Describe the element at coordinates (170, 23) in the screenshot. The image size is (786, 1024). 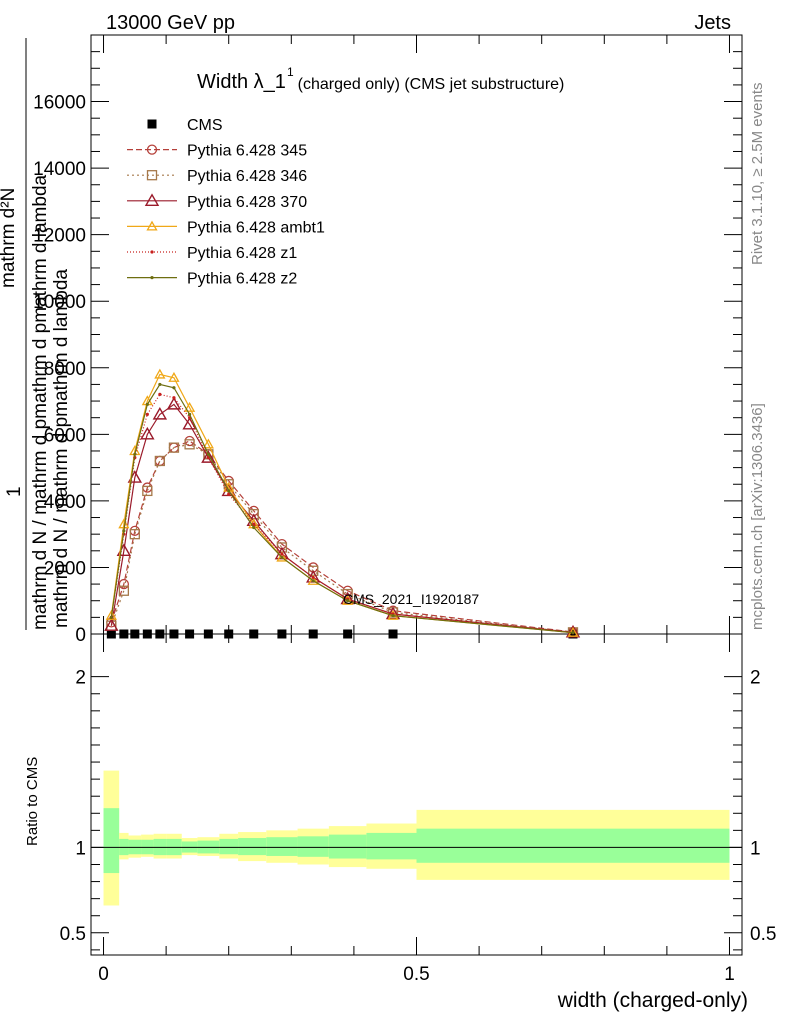
I see `header-left: 13000 GeV pp` at that location.